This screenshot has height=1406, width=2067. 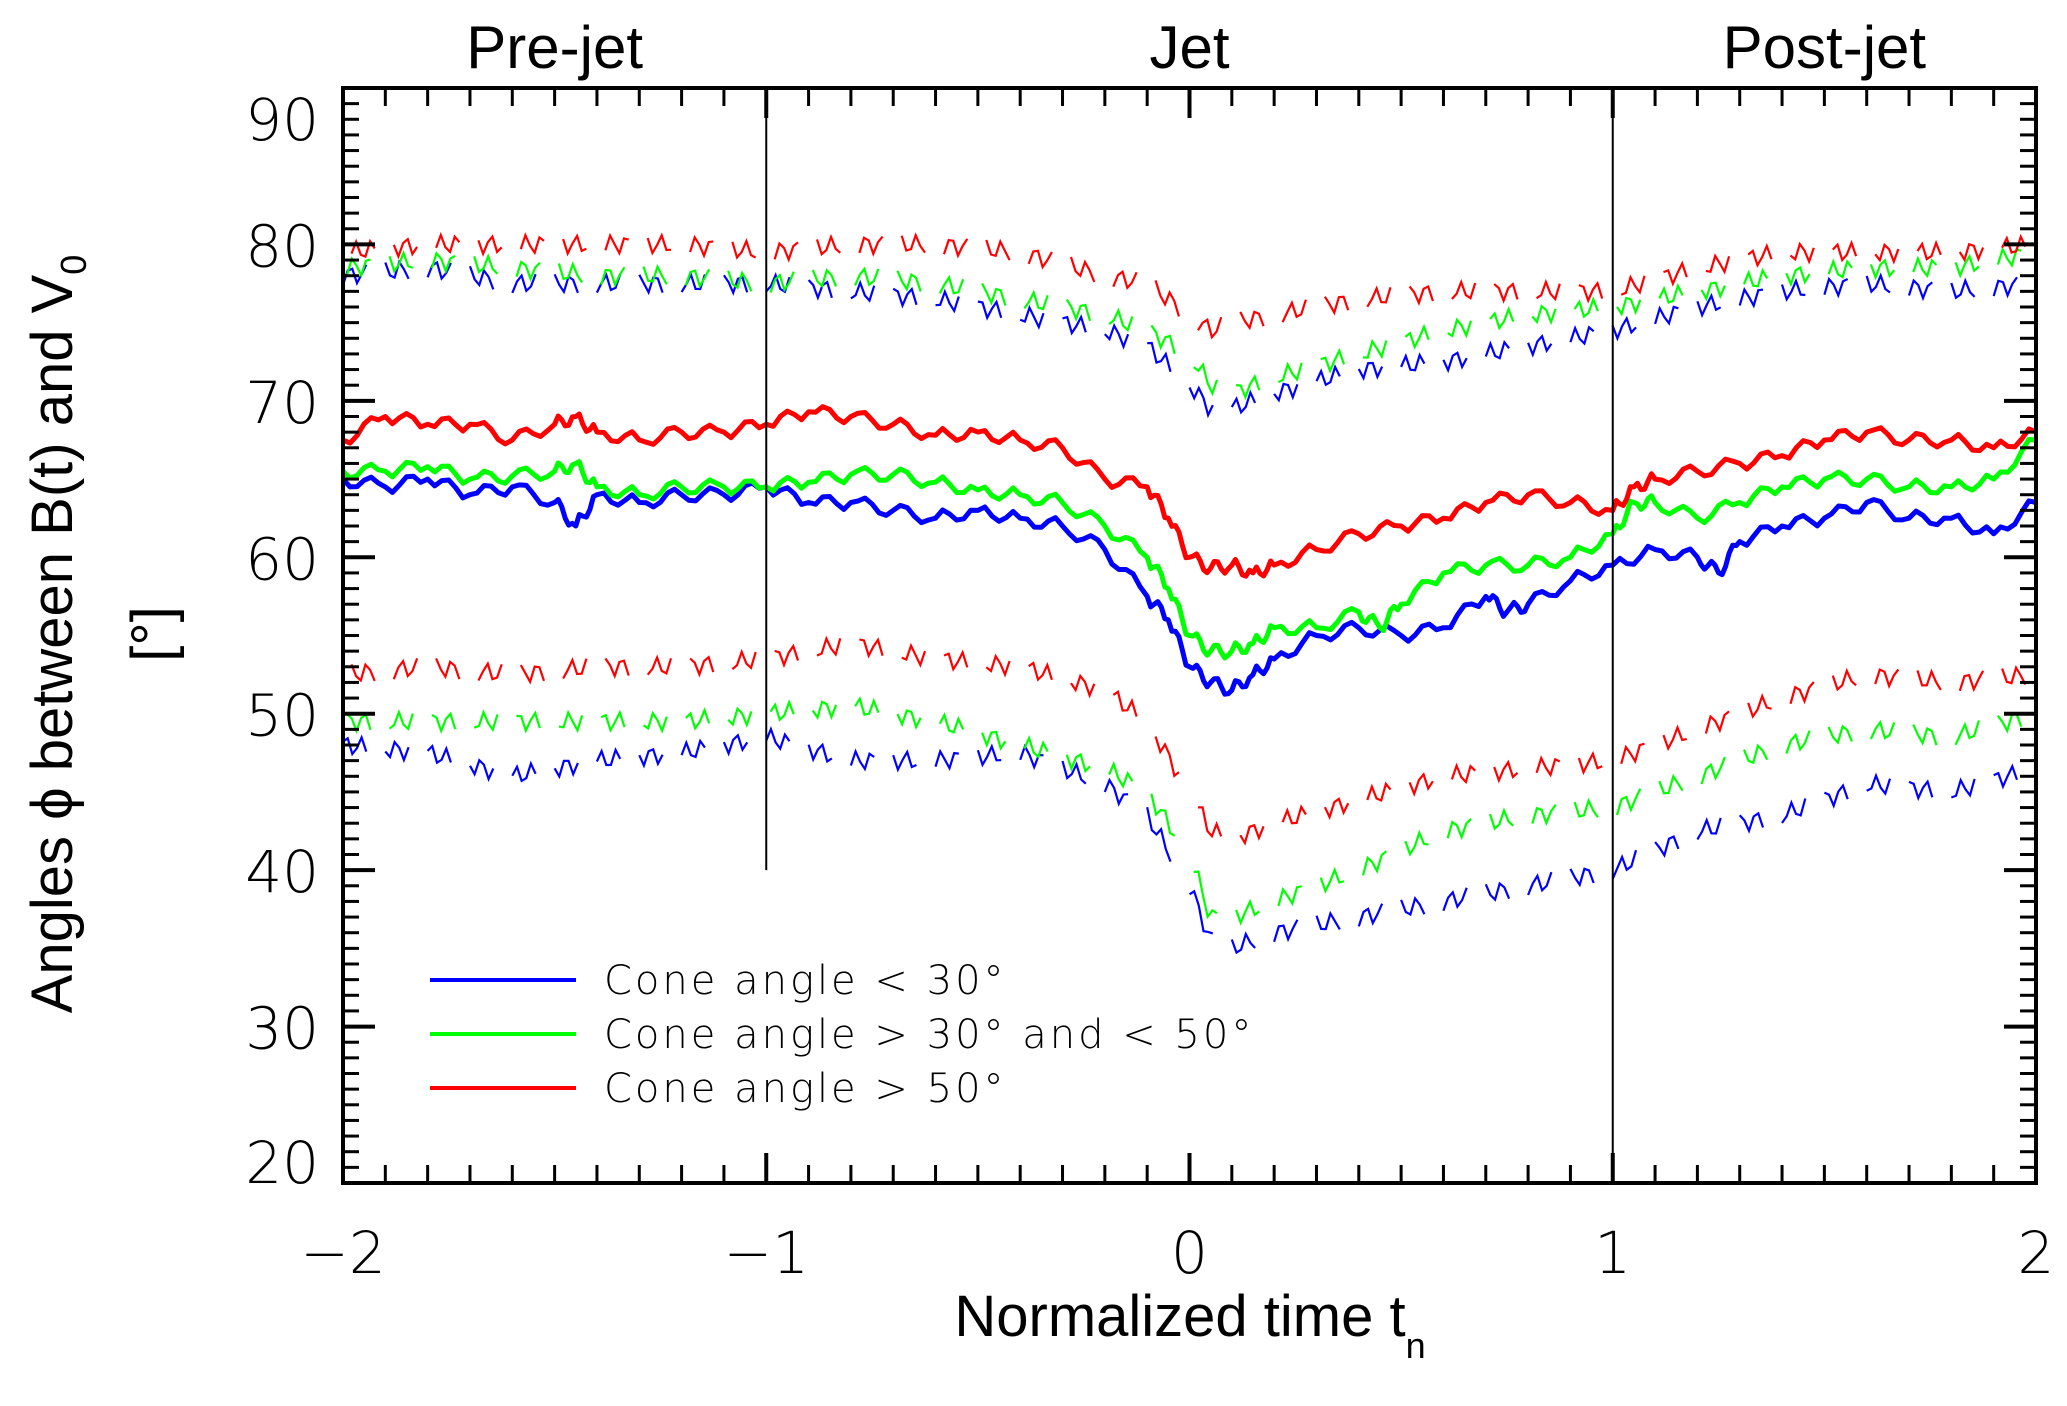 I want to click on series-dashed-cone-angle-30-and-50-upper, so click(x=1184, y=323).